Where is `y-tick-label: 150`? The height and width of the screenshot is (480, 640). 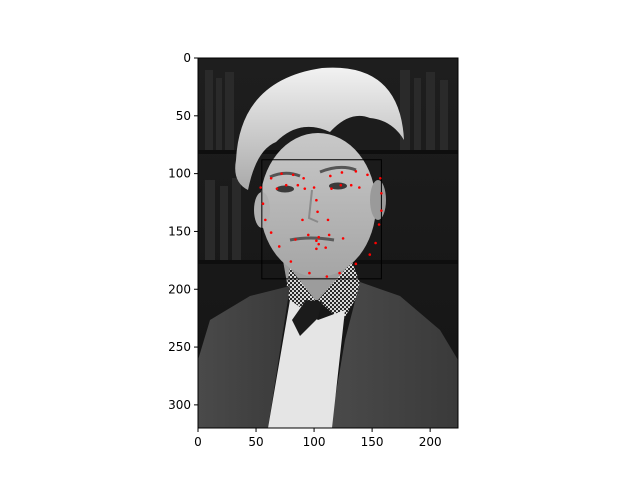 y-tick-label: 150 is located at coordinates (179, 231).